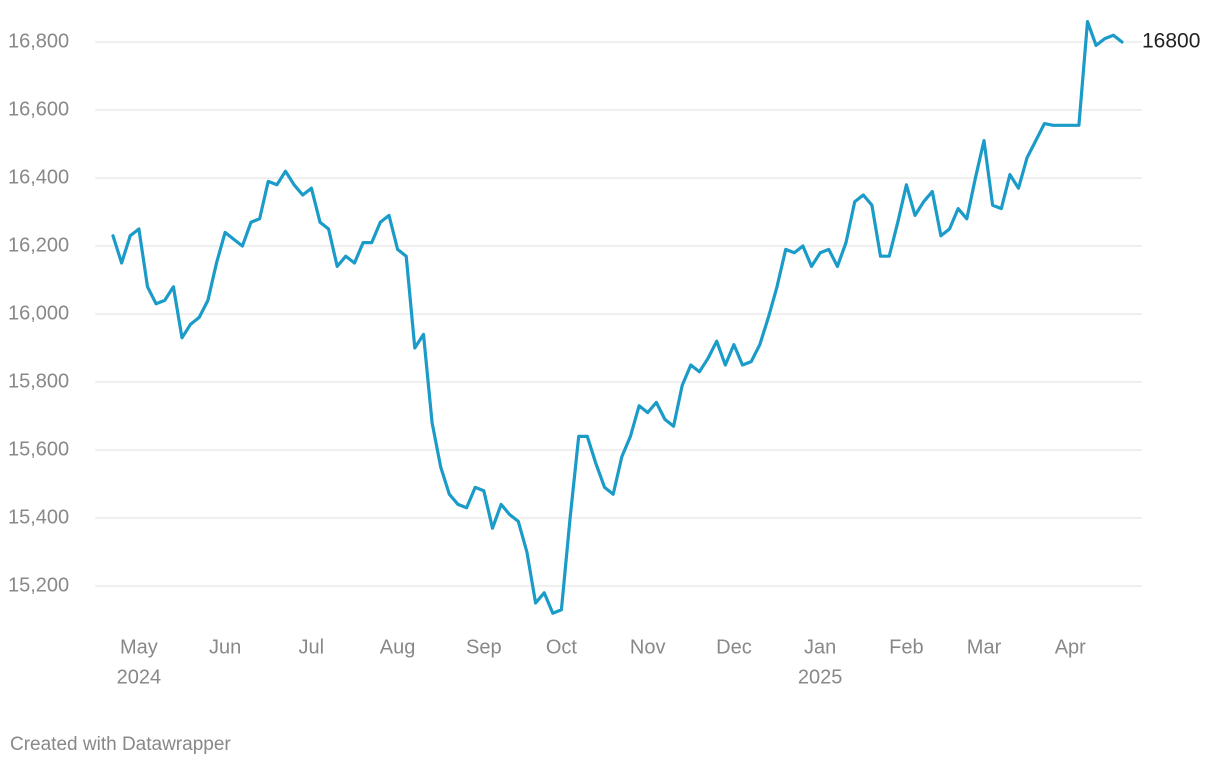 The height and width of the screenshot is (773, 1220). What do you see at coordinates (312, 647) in the screenshot?
I see `x-tick-label: Jul` at bounding box center [312, 647].